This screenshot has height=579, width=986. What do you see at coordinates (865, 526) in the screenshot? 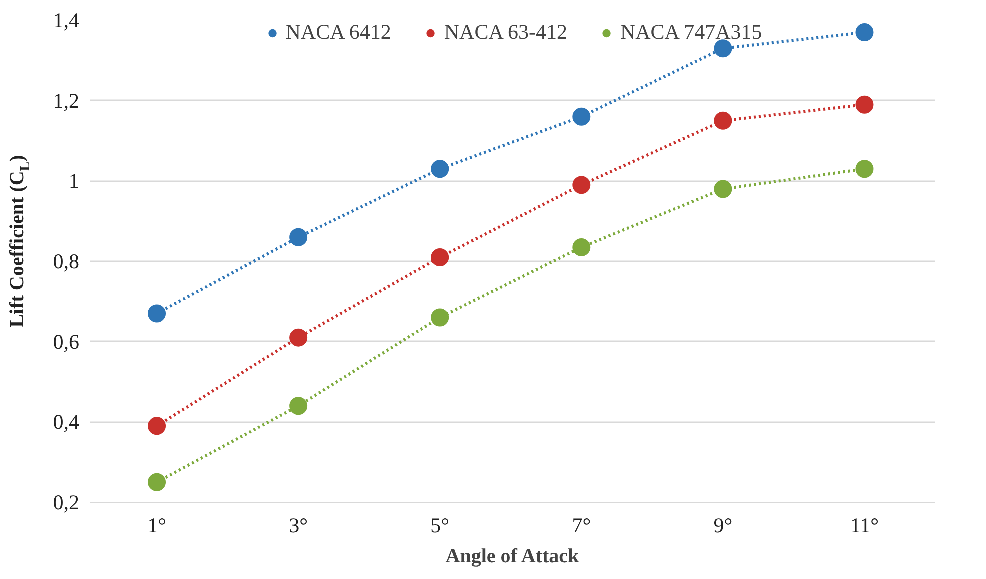
I see `x-tick-label: 11°` at bounding box center [865, 526].